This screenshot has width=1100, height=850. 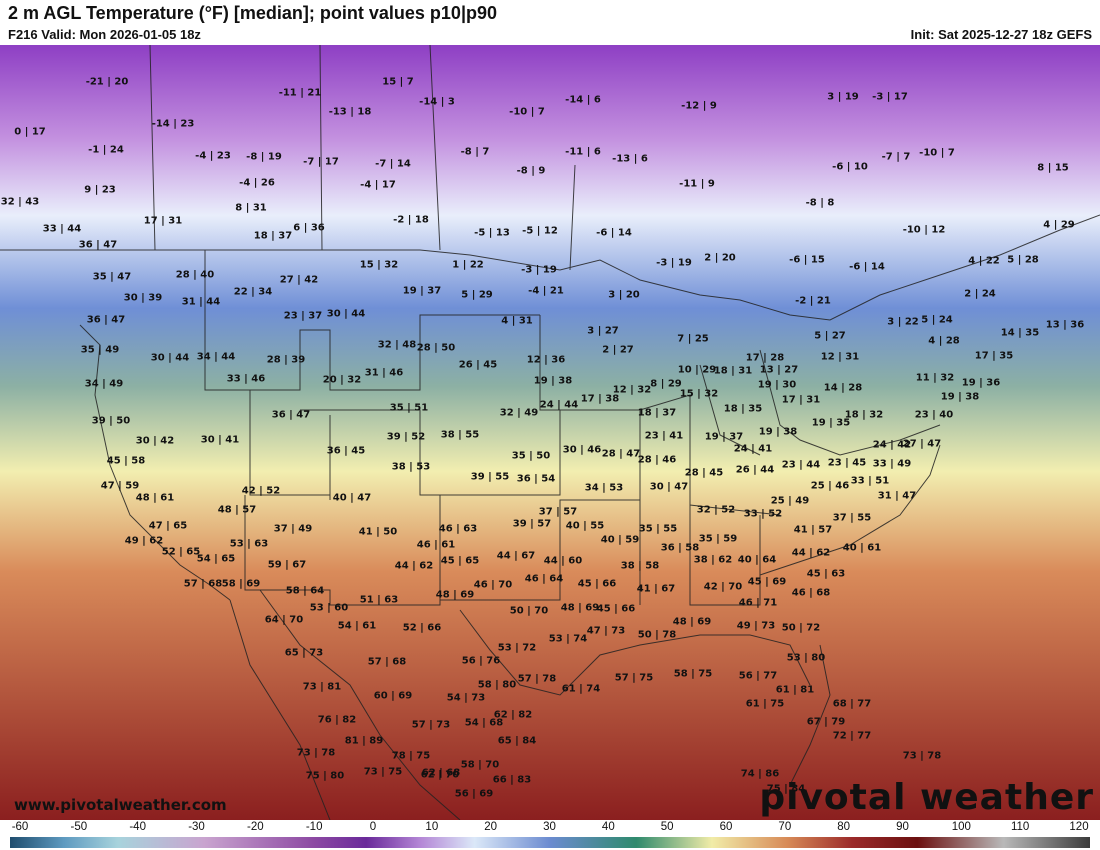 I want to click on point-value-label: 5 | 24, so click(x=937, y=320).